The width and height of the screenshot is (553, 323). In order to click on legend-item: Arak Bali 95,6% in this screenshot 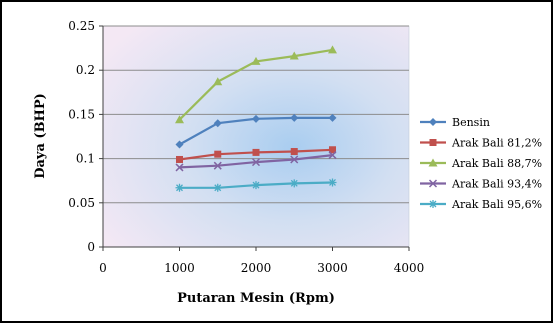, I will do `click(481, 204)`.